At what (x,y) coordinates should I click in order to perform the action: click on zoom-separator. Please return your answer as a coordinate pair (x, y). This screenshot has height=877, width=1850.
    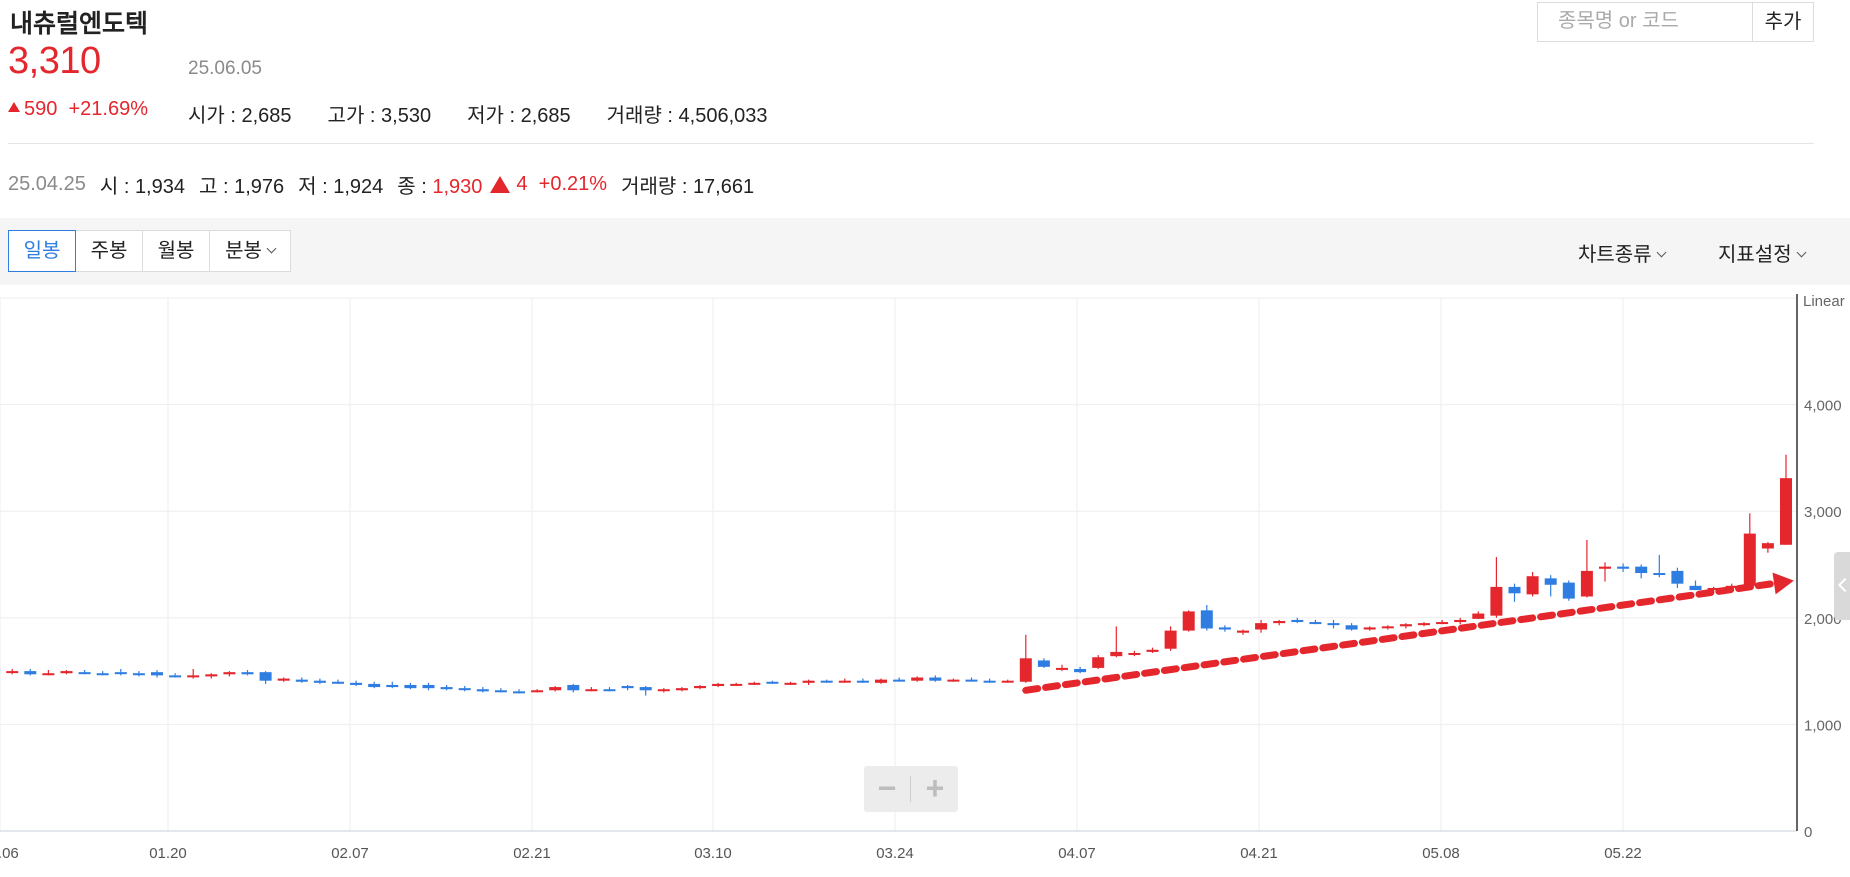
    Looking at the image, I should click on (910, 789).